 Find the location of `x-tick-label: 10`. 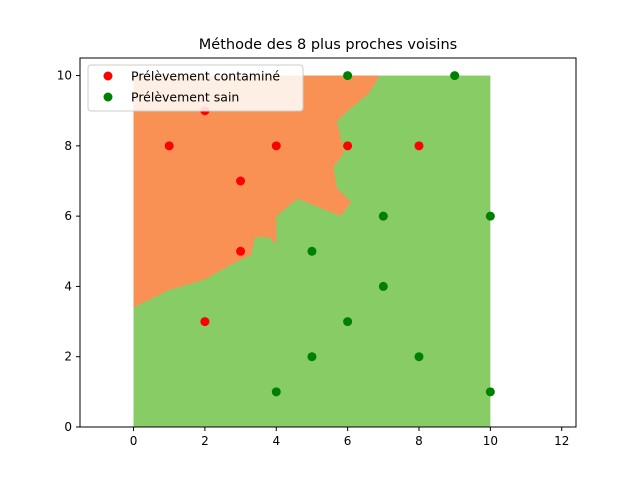

x-tick-label: 10 is located at coordinates (490, 441).